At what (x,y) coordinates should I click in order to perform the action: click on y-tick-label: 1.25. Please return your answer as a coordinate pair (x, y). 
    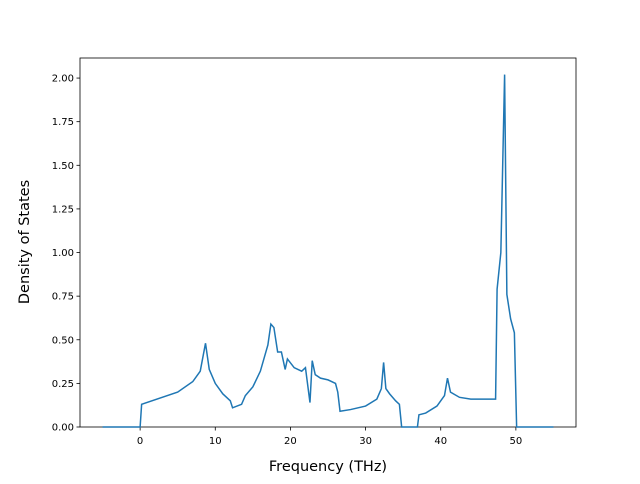
    Looking at the image, I should click on (63, 209).